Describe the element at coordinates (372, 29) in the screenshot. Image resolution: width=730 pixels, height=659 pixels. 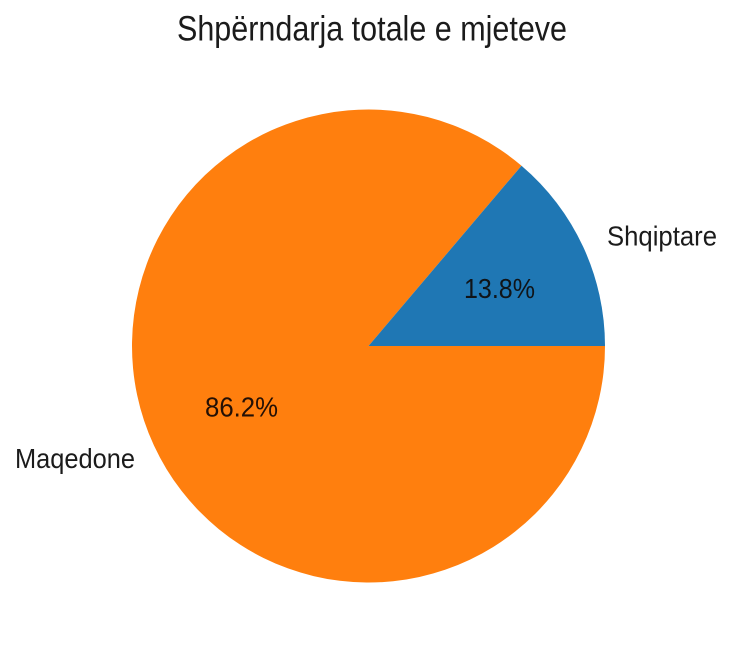
I see `svg-text: Shpërndarja totale e mjeteve` at that location.